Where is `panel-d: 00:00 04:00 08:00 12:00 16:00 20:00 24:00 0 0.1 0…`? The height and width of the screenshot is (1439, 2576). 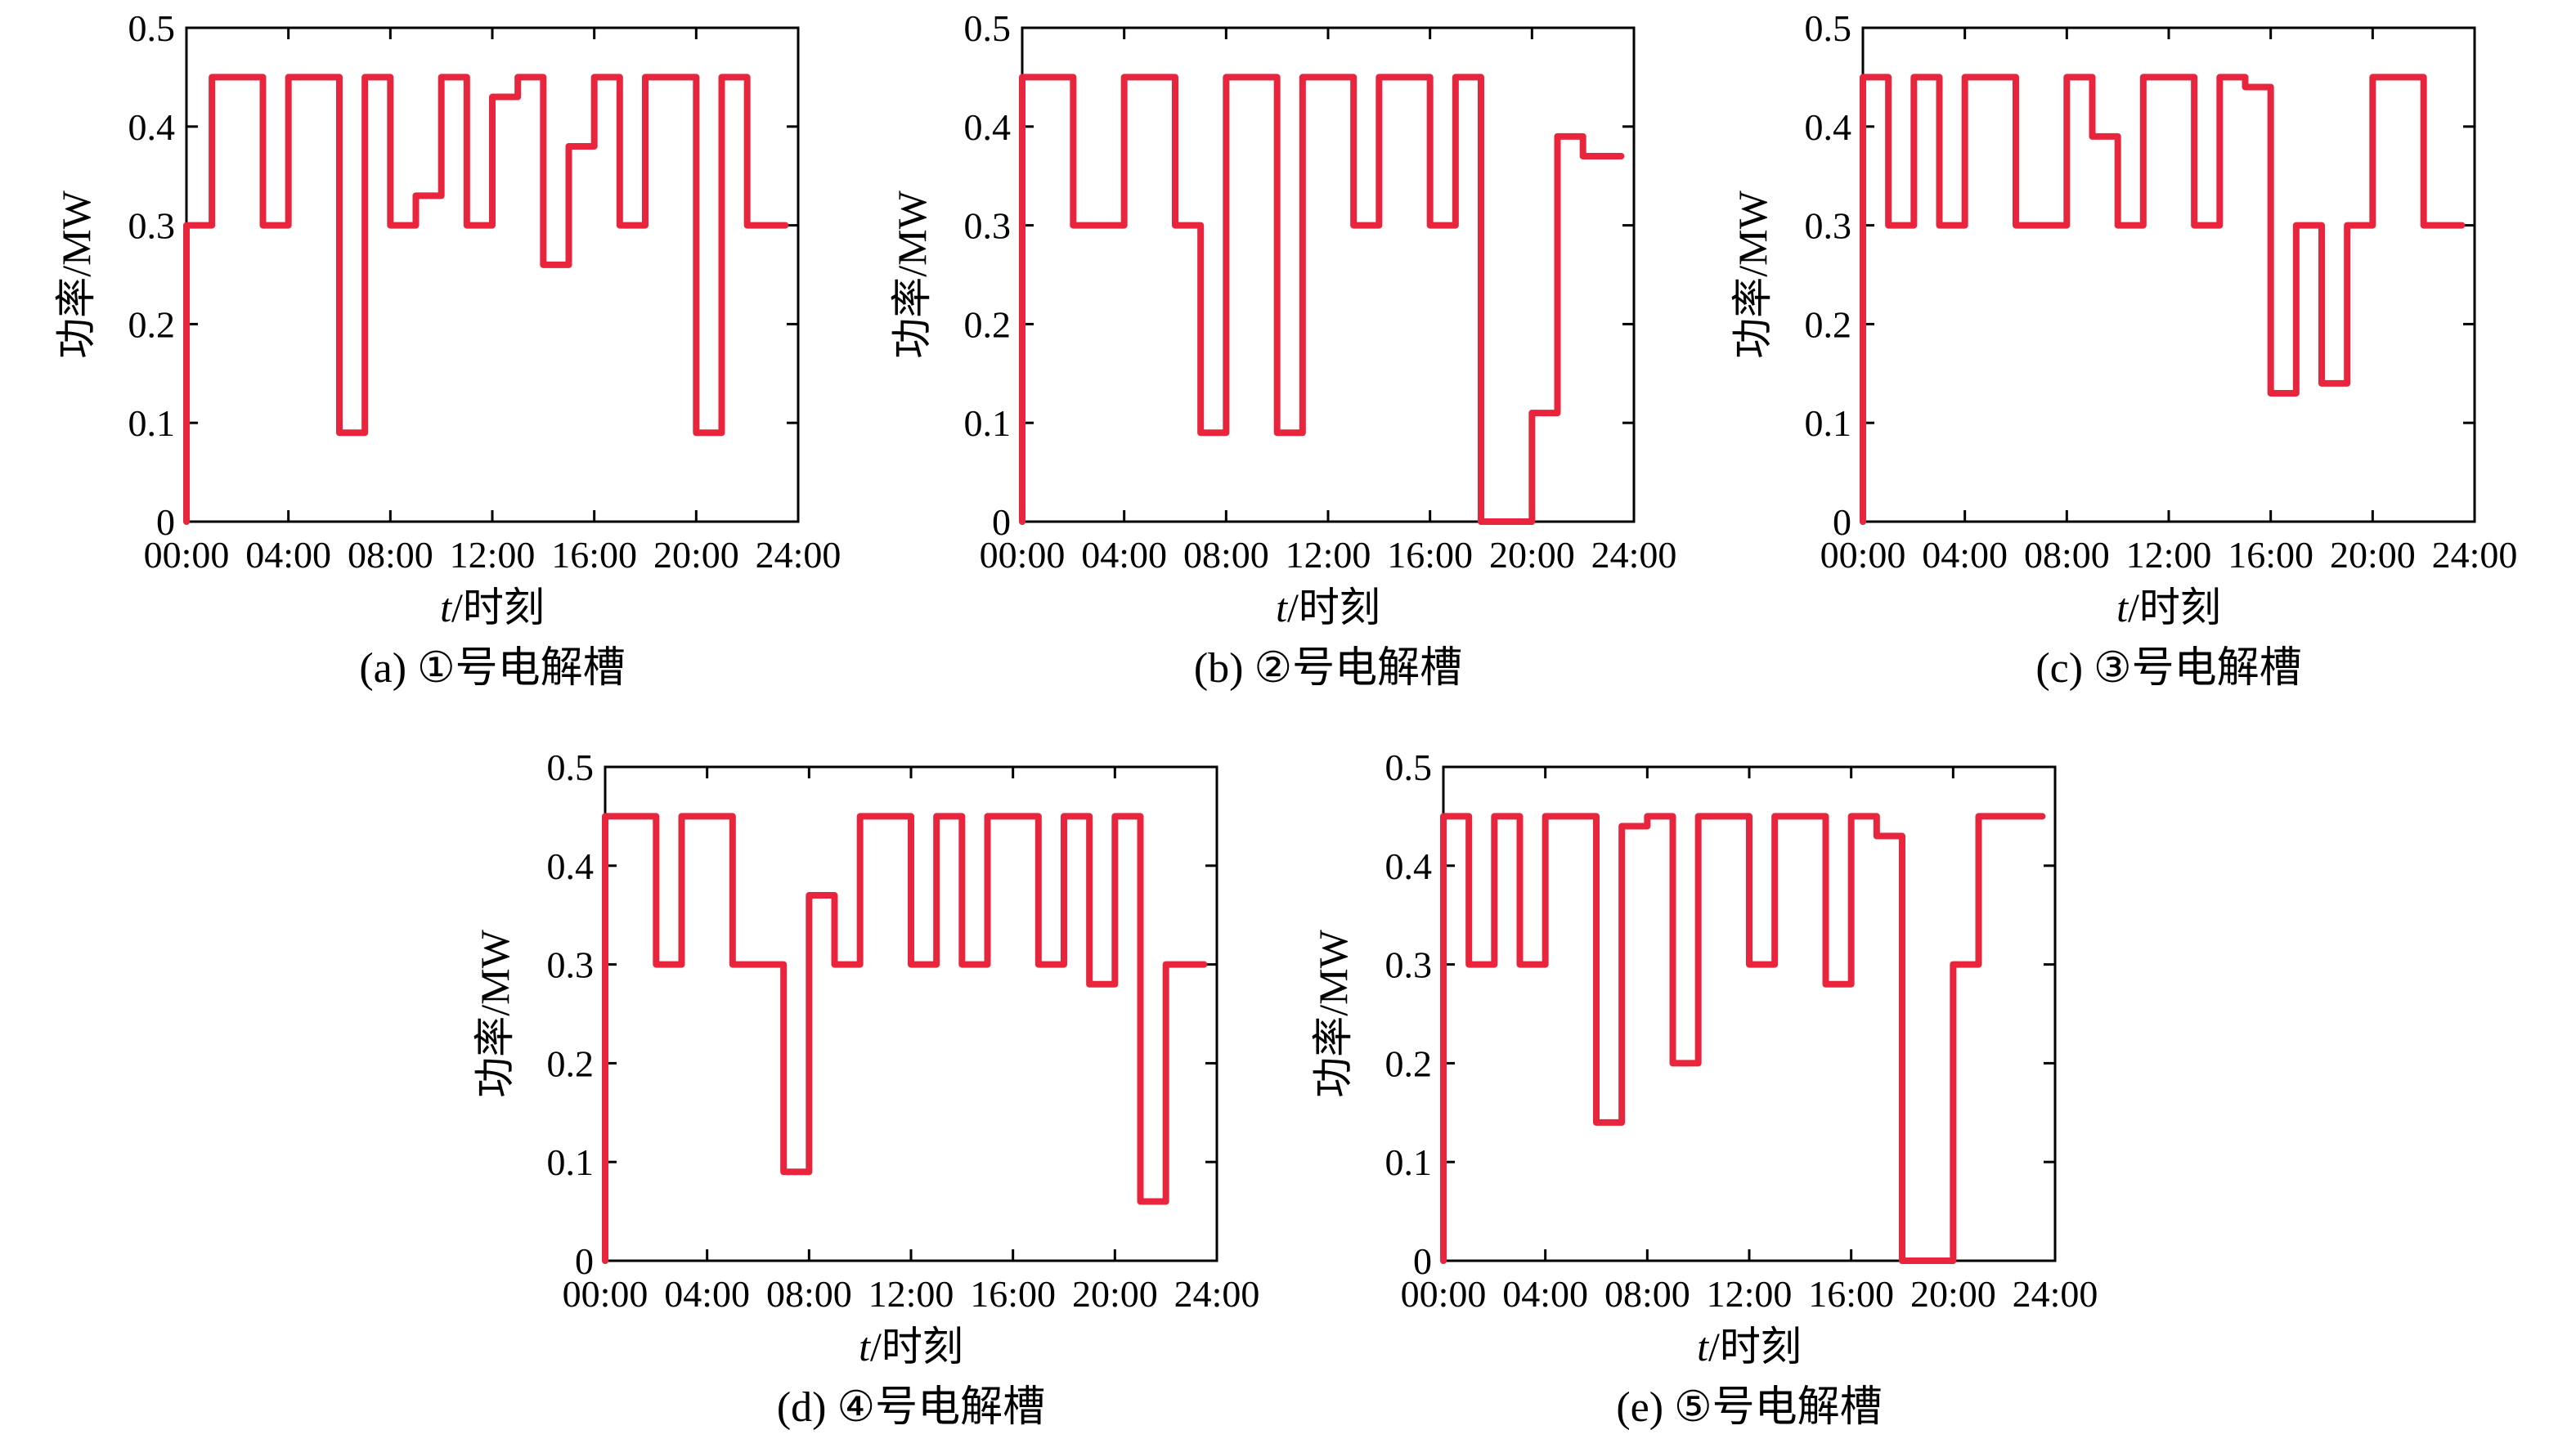 panel-d: 00:00 04:00 08:00 12:00 16:00 20:00 24:00 0 0.1 0… is located at coordinates (865, 1088).